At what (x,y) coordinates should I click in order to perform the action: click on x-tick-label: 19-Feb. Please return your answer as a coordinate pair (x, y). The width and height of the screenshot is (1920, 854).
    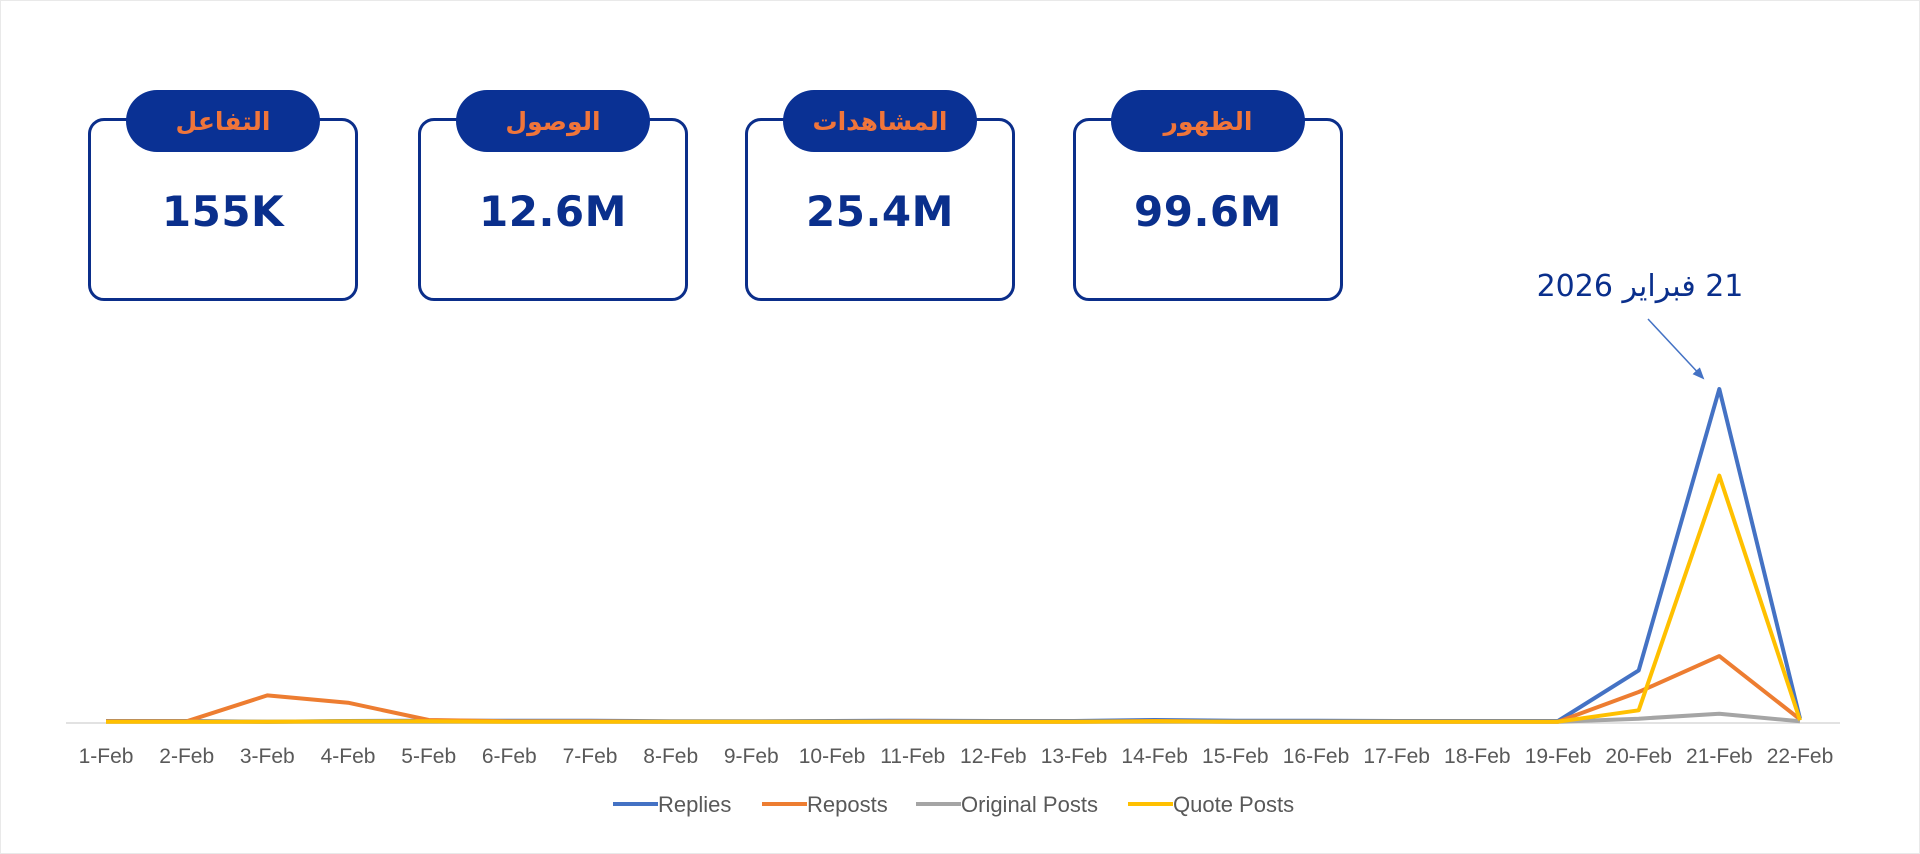
    Looking at the image, I should click on (1558, 756).